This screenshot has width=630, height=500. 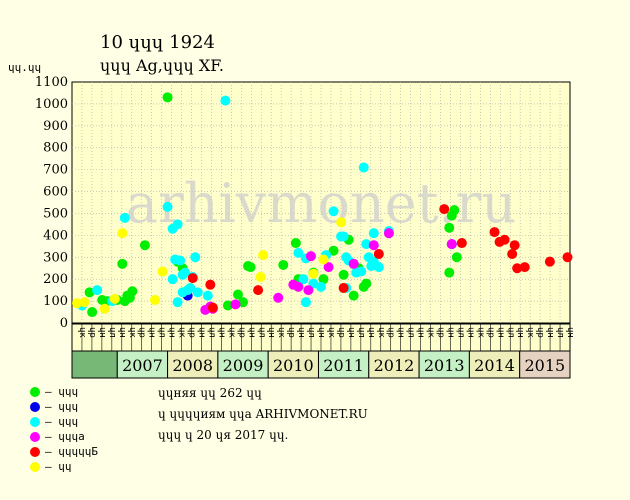 I want to click on year-label: 2014, so click(x=494, y=365).